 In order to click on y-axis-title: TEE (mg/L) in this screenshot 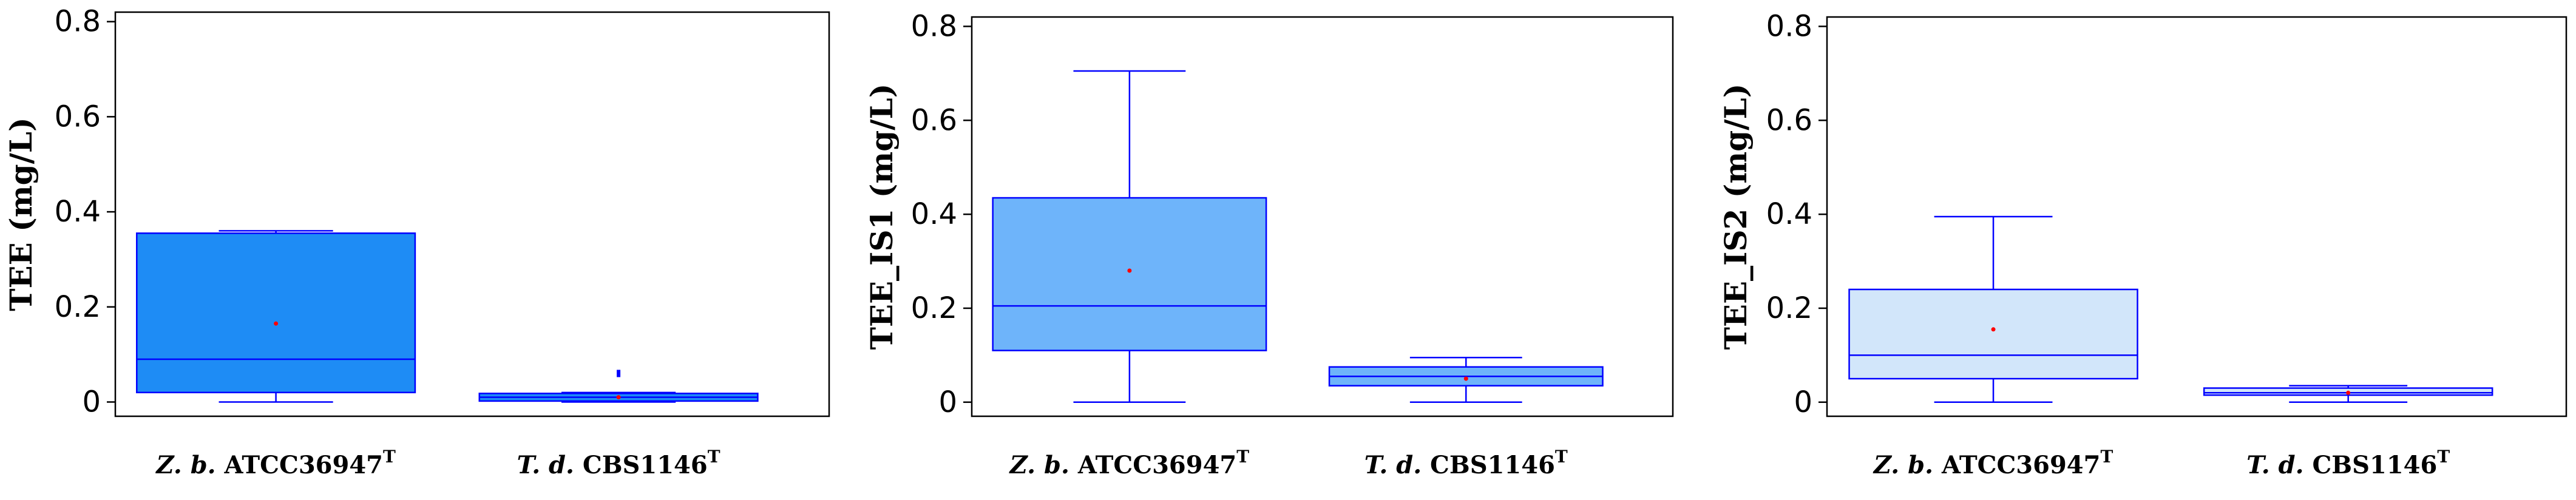, I will do `click(21, 214)`.